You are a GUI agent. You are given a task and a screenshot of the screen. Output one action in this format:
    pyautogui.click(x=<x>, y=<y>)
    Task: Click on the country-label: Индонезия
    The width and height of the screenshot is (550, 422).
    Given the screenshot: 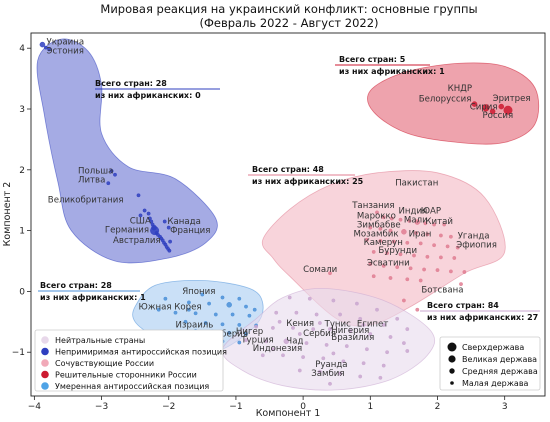 What is the action you would take?
    pyautogui.click(x=277, y=349)
    